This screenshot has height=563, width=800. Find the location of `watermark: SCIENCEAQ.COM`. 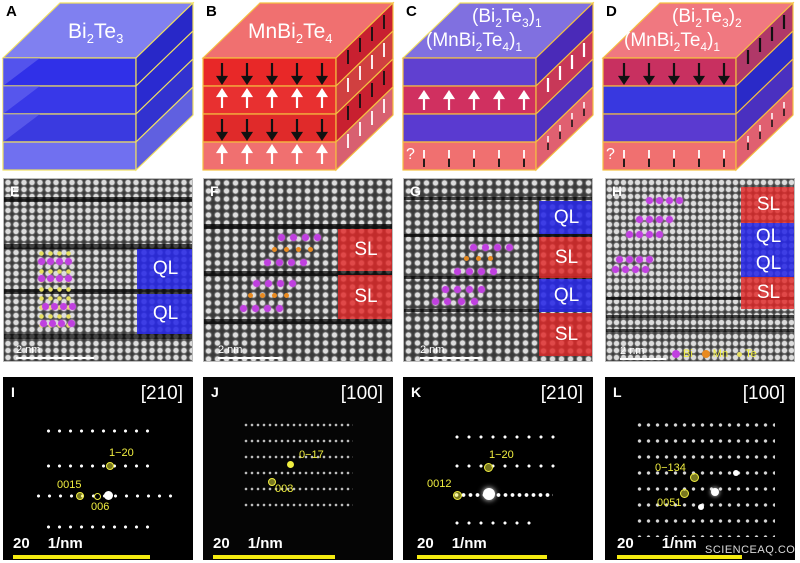

watermark: SCIENCEAQ.COM is located at coordinates (750, 550).